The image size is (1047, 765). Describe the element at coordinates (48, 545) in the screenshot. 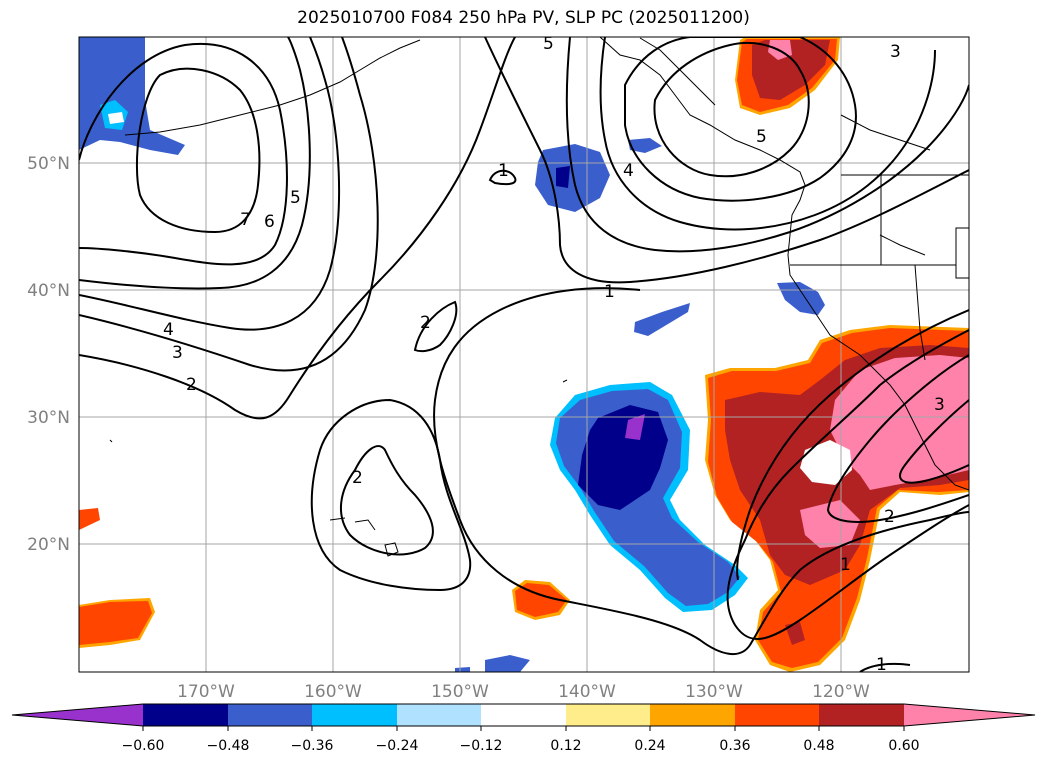

I see `lat-tick-label: 20°N` at that location.